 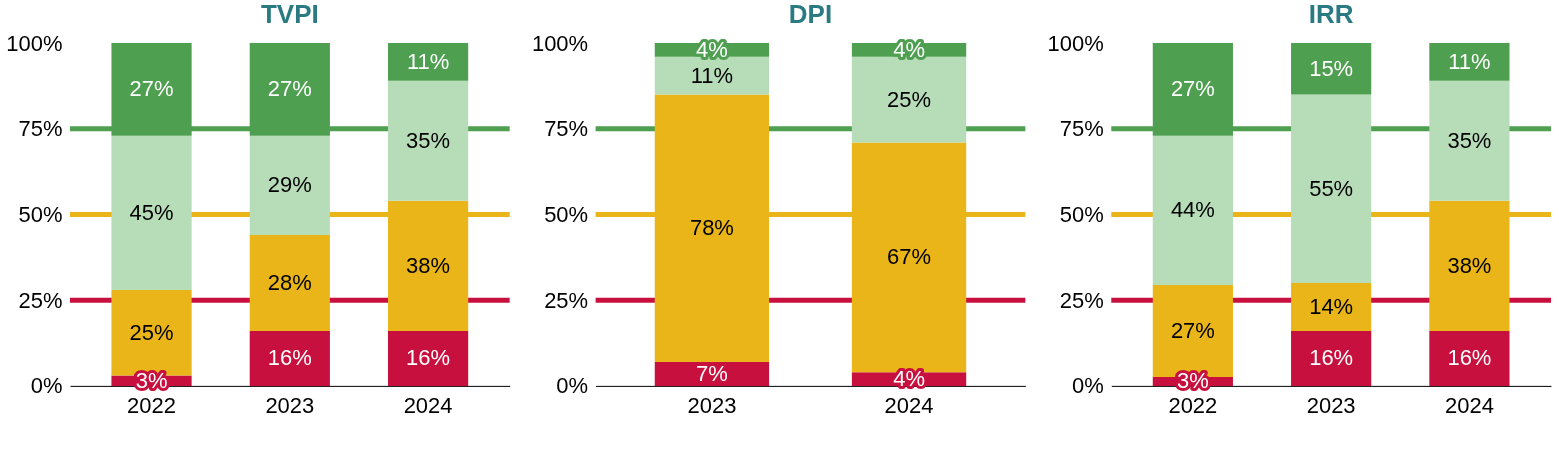 I want to click on data-label: 15%, so click(x=1331, y=68).